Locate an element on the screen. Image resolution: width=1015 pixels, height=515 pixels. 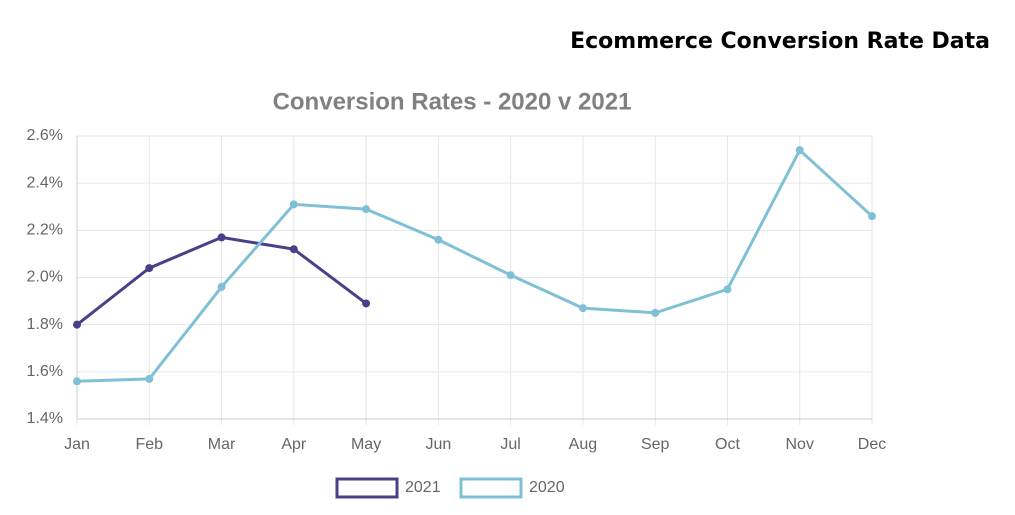
legend-label: 2020 is located at coordinates (547, 487).